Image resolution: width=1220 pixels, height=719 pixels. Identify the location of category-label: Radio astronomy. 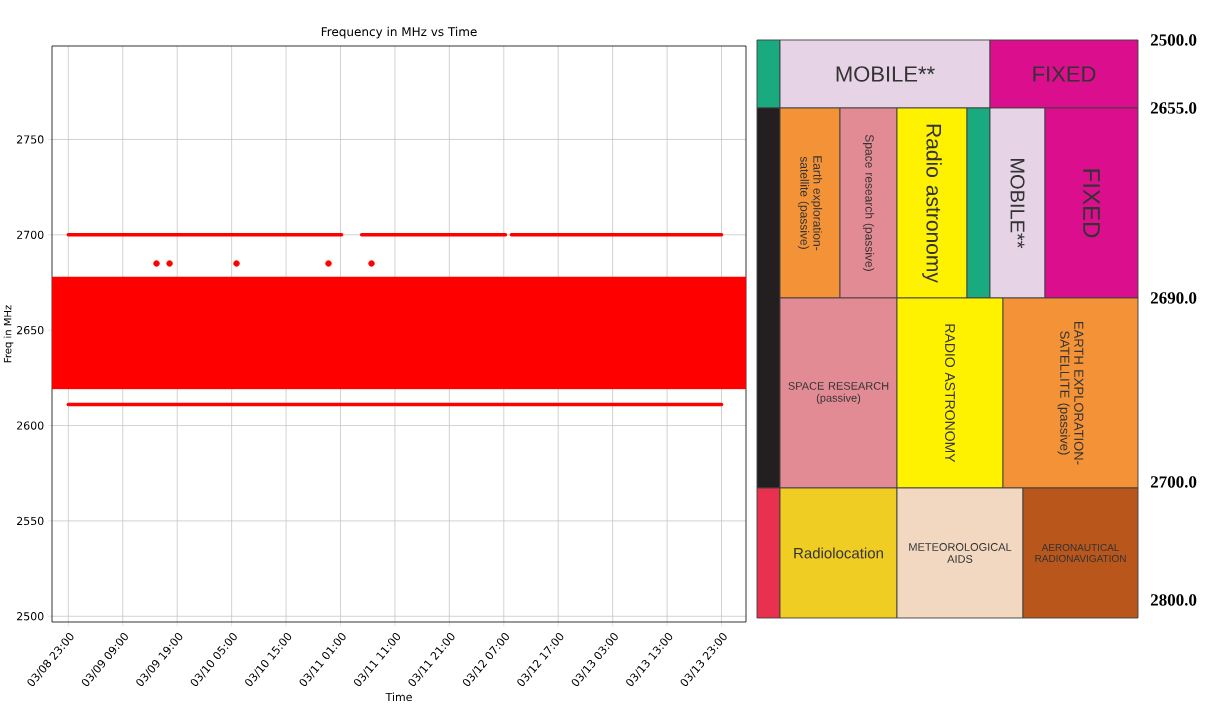
(932, 203).